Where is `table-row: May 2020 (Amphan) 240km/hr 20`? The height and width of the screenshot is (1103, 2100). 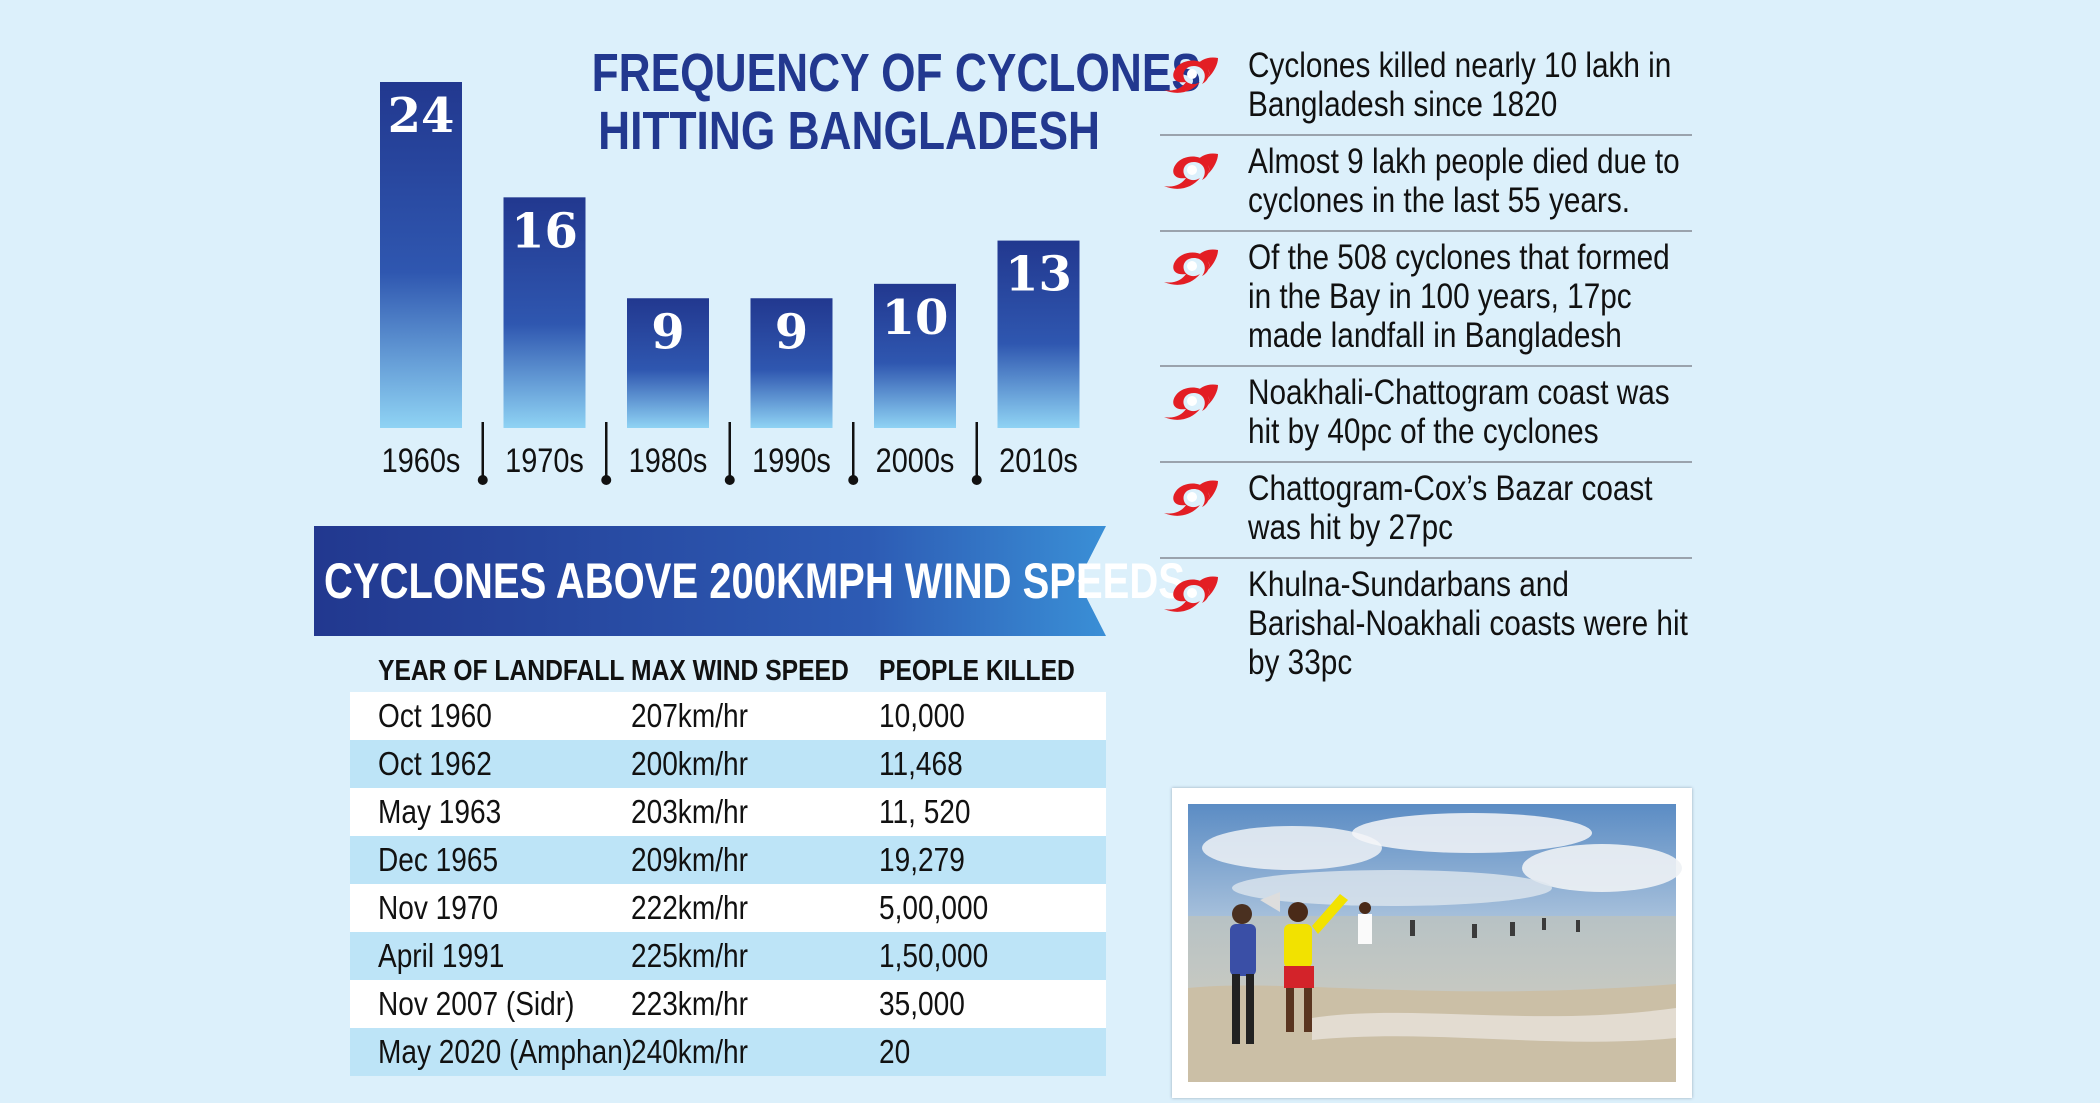
table-row: May 2020 (Amphan) 240km/hr 20 is located at coordinates (728, 1052).